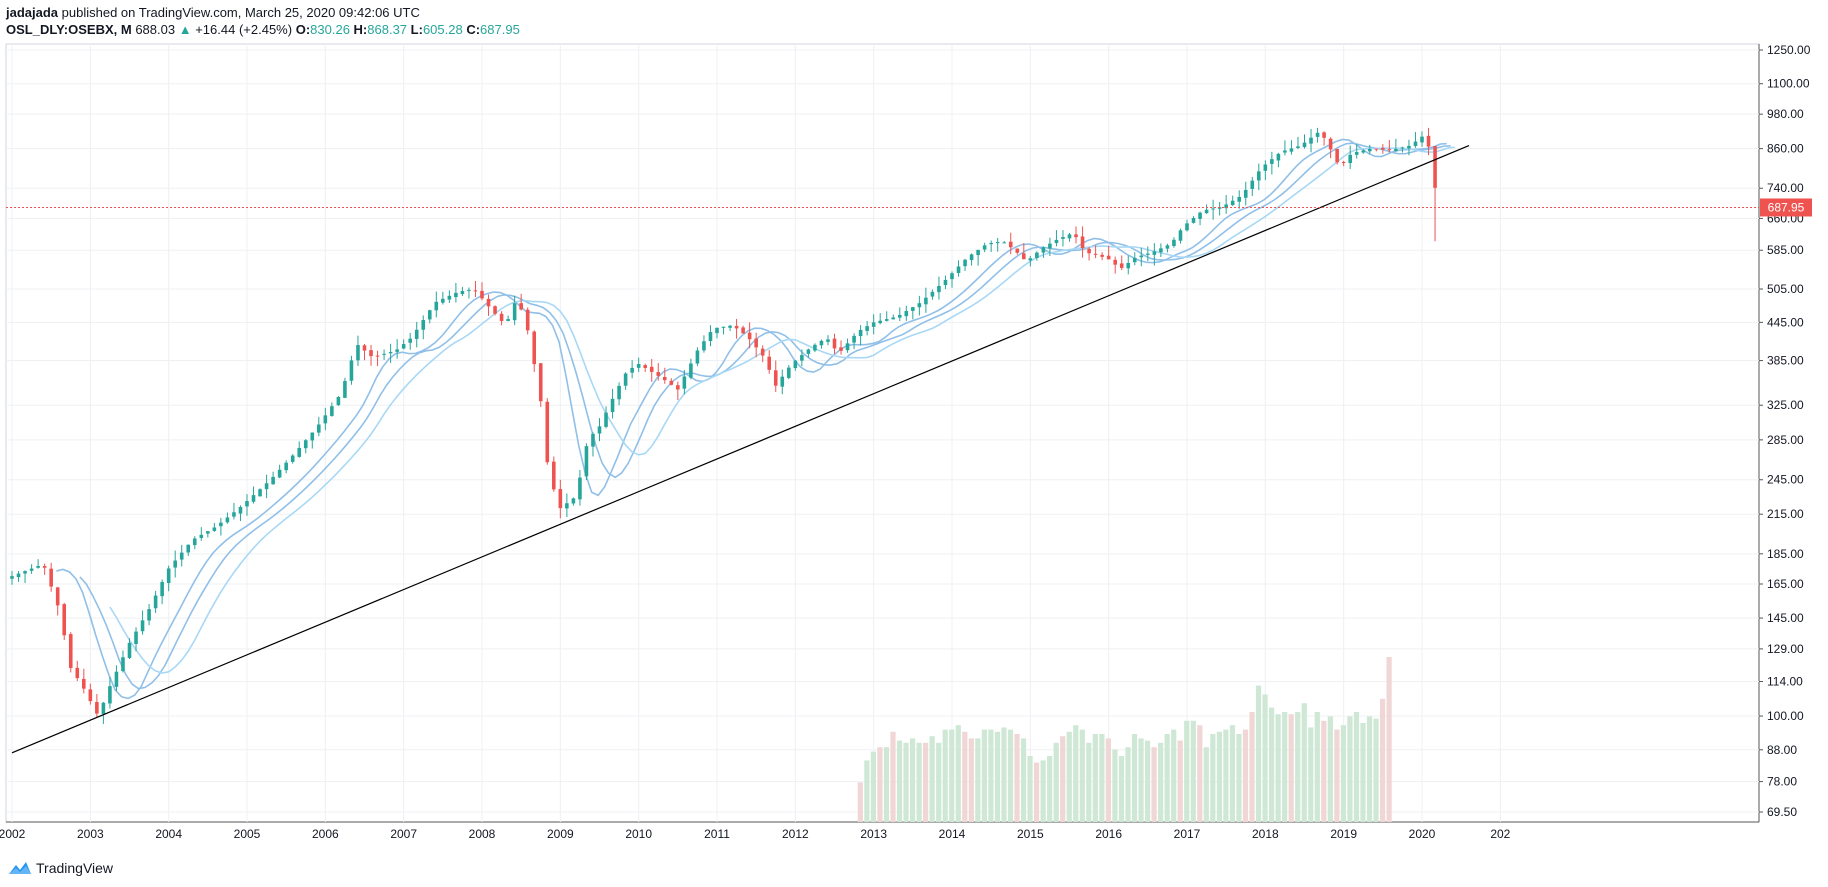 The width and height of the screenshot is (1828, 887). Describe the element at coordinates (1422, 834) in the screenshot. I see `x-tick-label: 2020` at that location.